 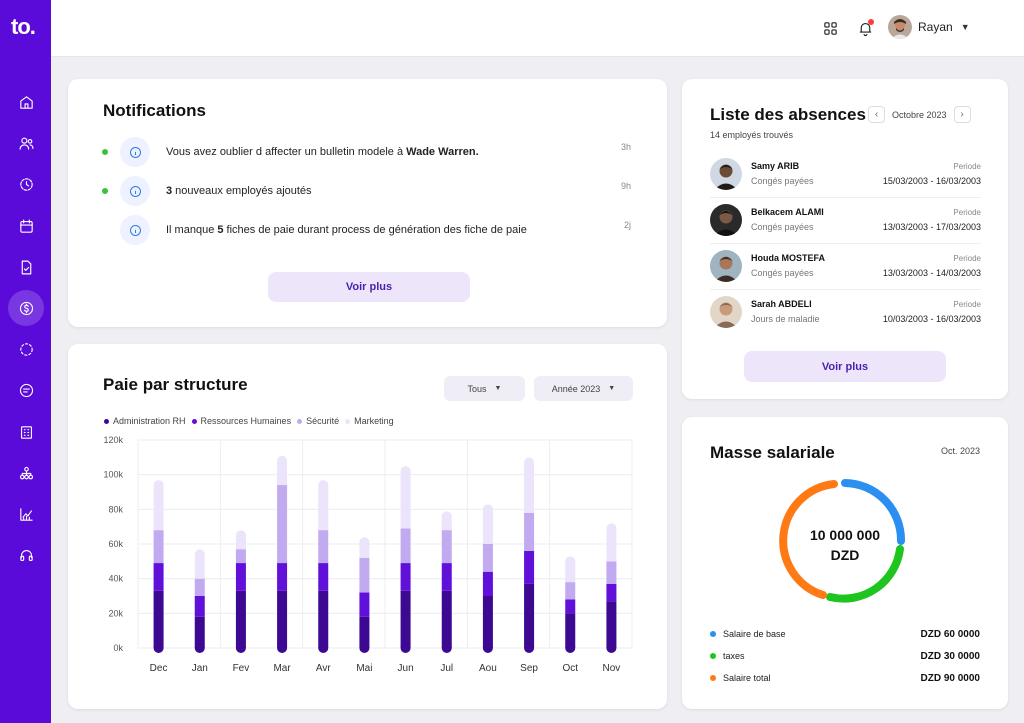 I want to click on masse-item-label: Salaire de base, so click(x=754, y=634).